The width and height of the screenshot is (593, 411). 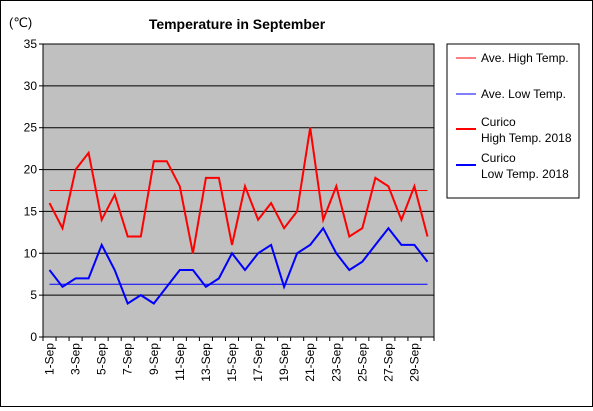 What do you see at coordinates (237, 24) in the screenshot?
I see `chart-title: Temperature in September` at bounding box center [237, 24].